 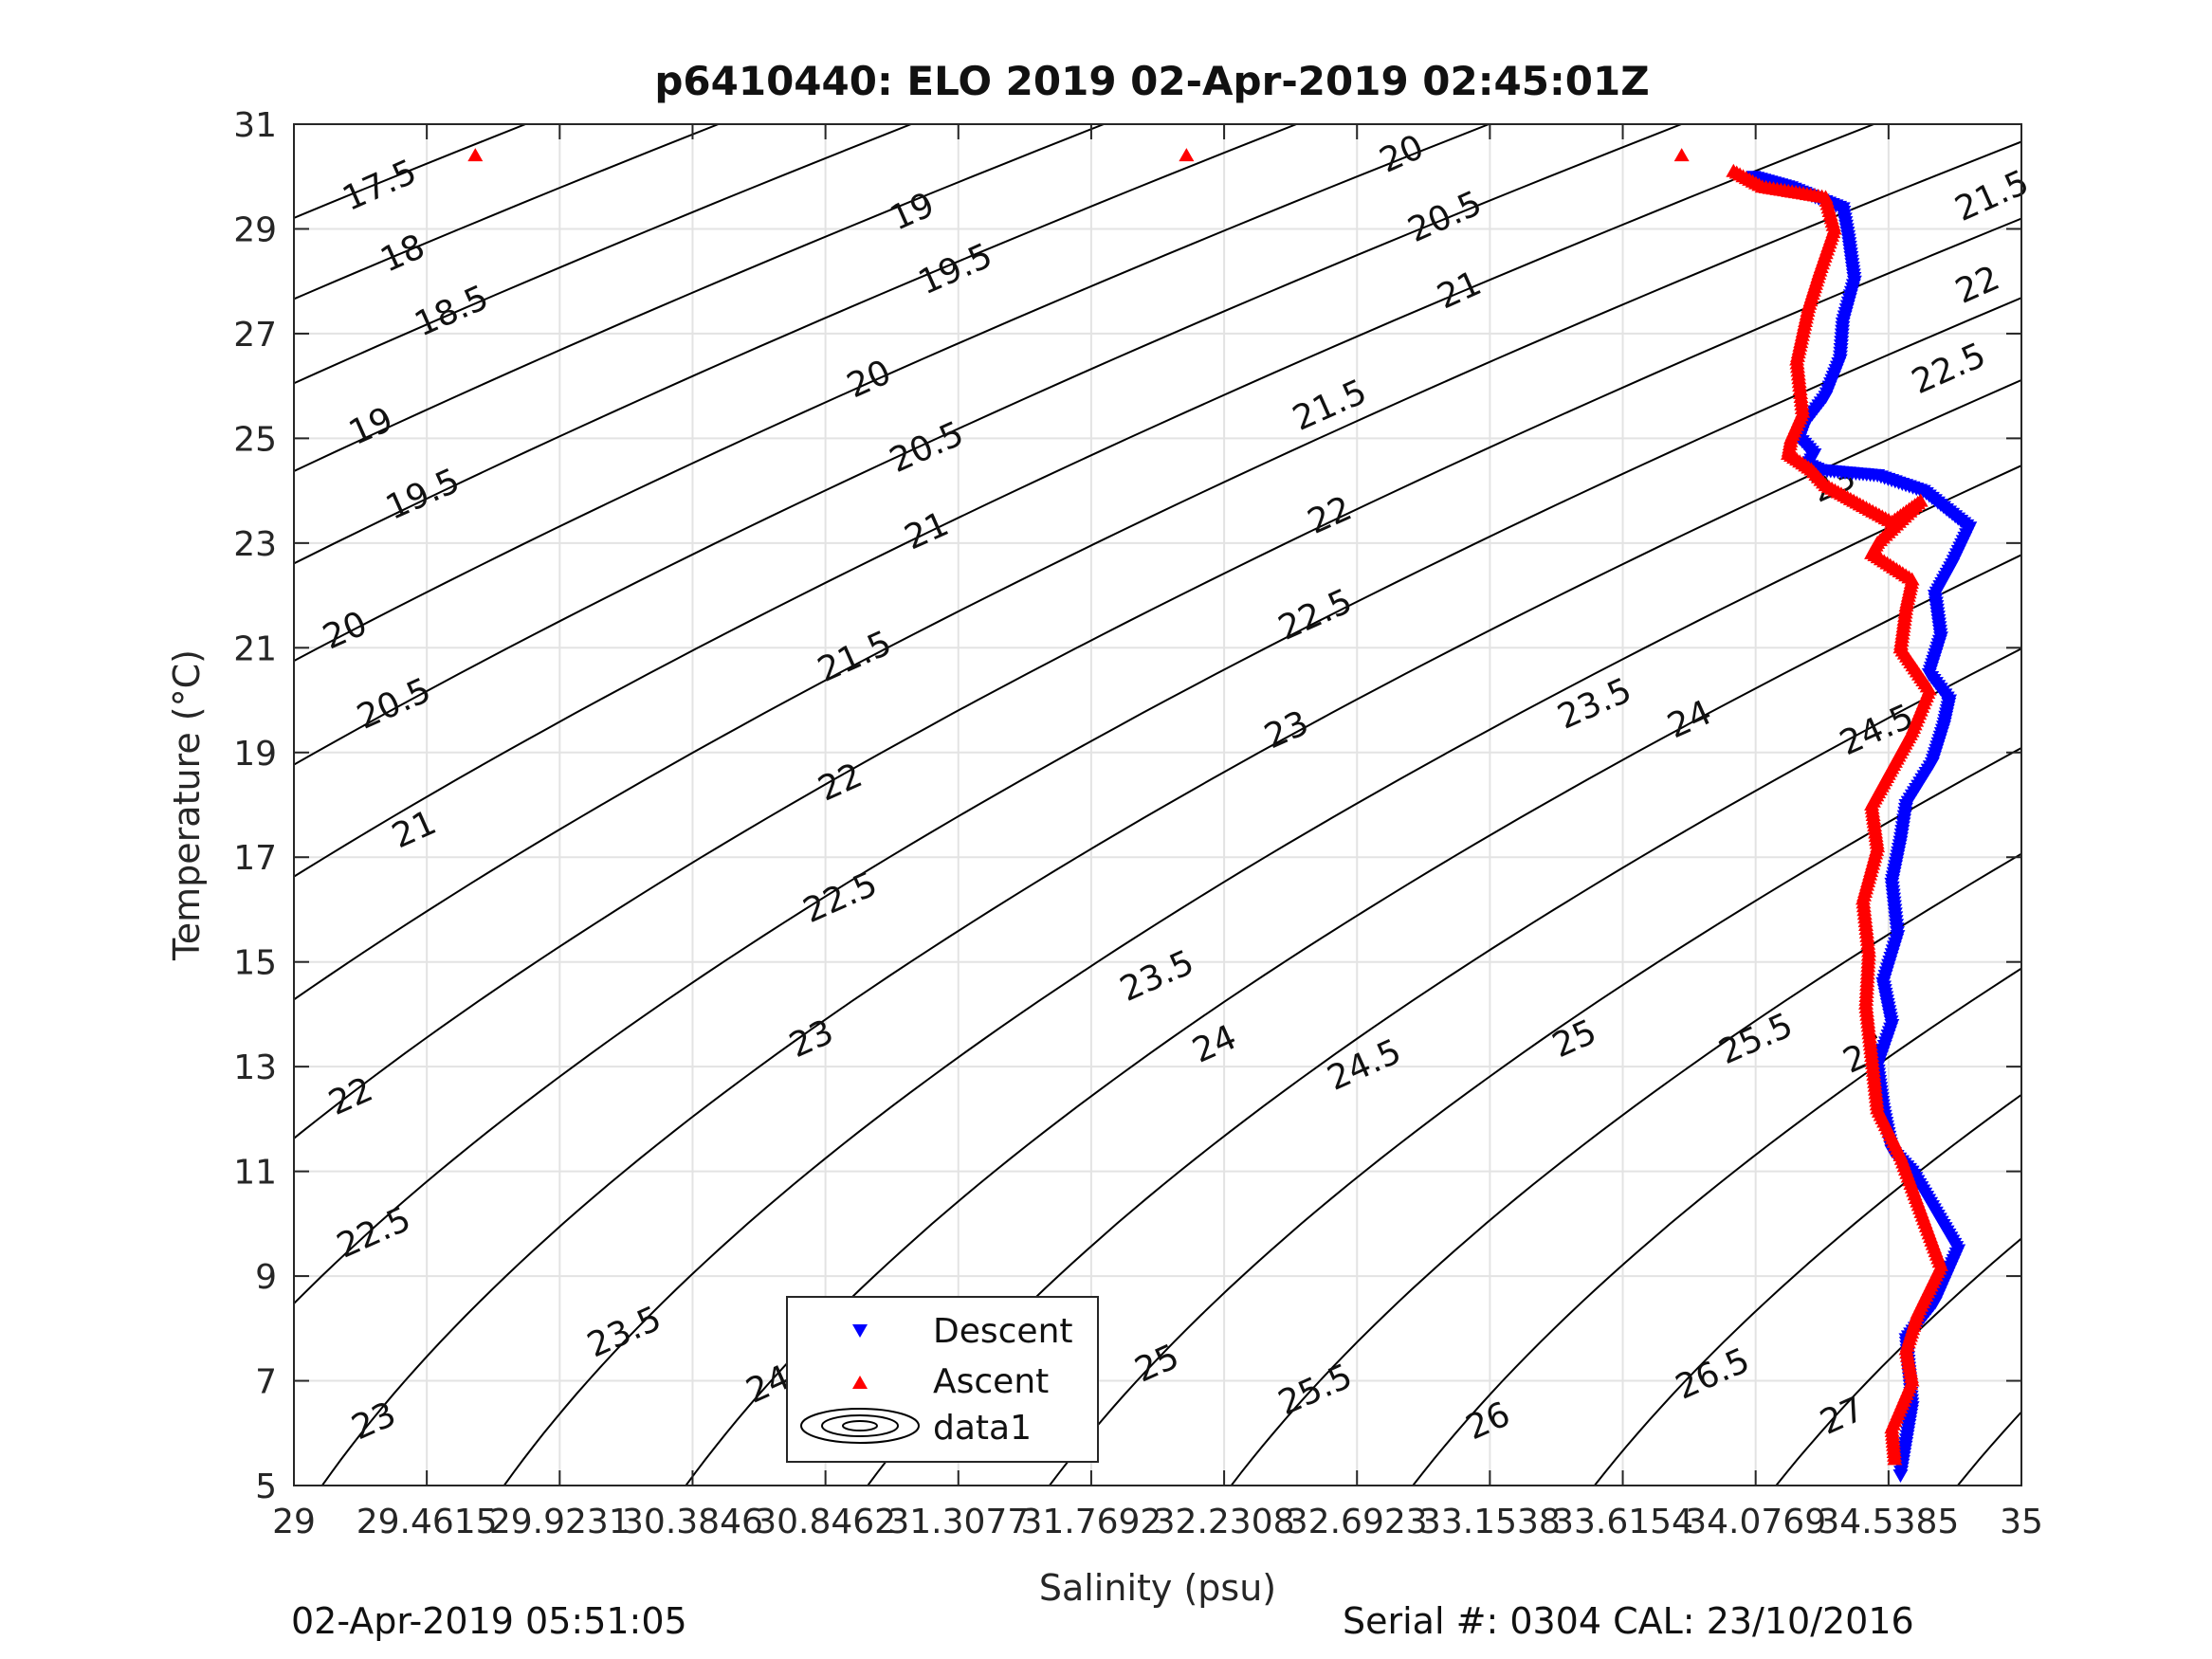 I want to click on legend-data1-label: data1, so click(x=982, y=1428).